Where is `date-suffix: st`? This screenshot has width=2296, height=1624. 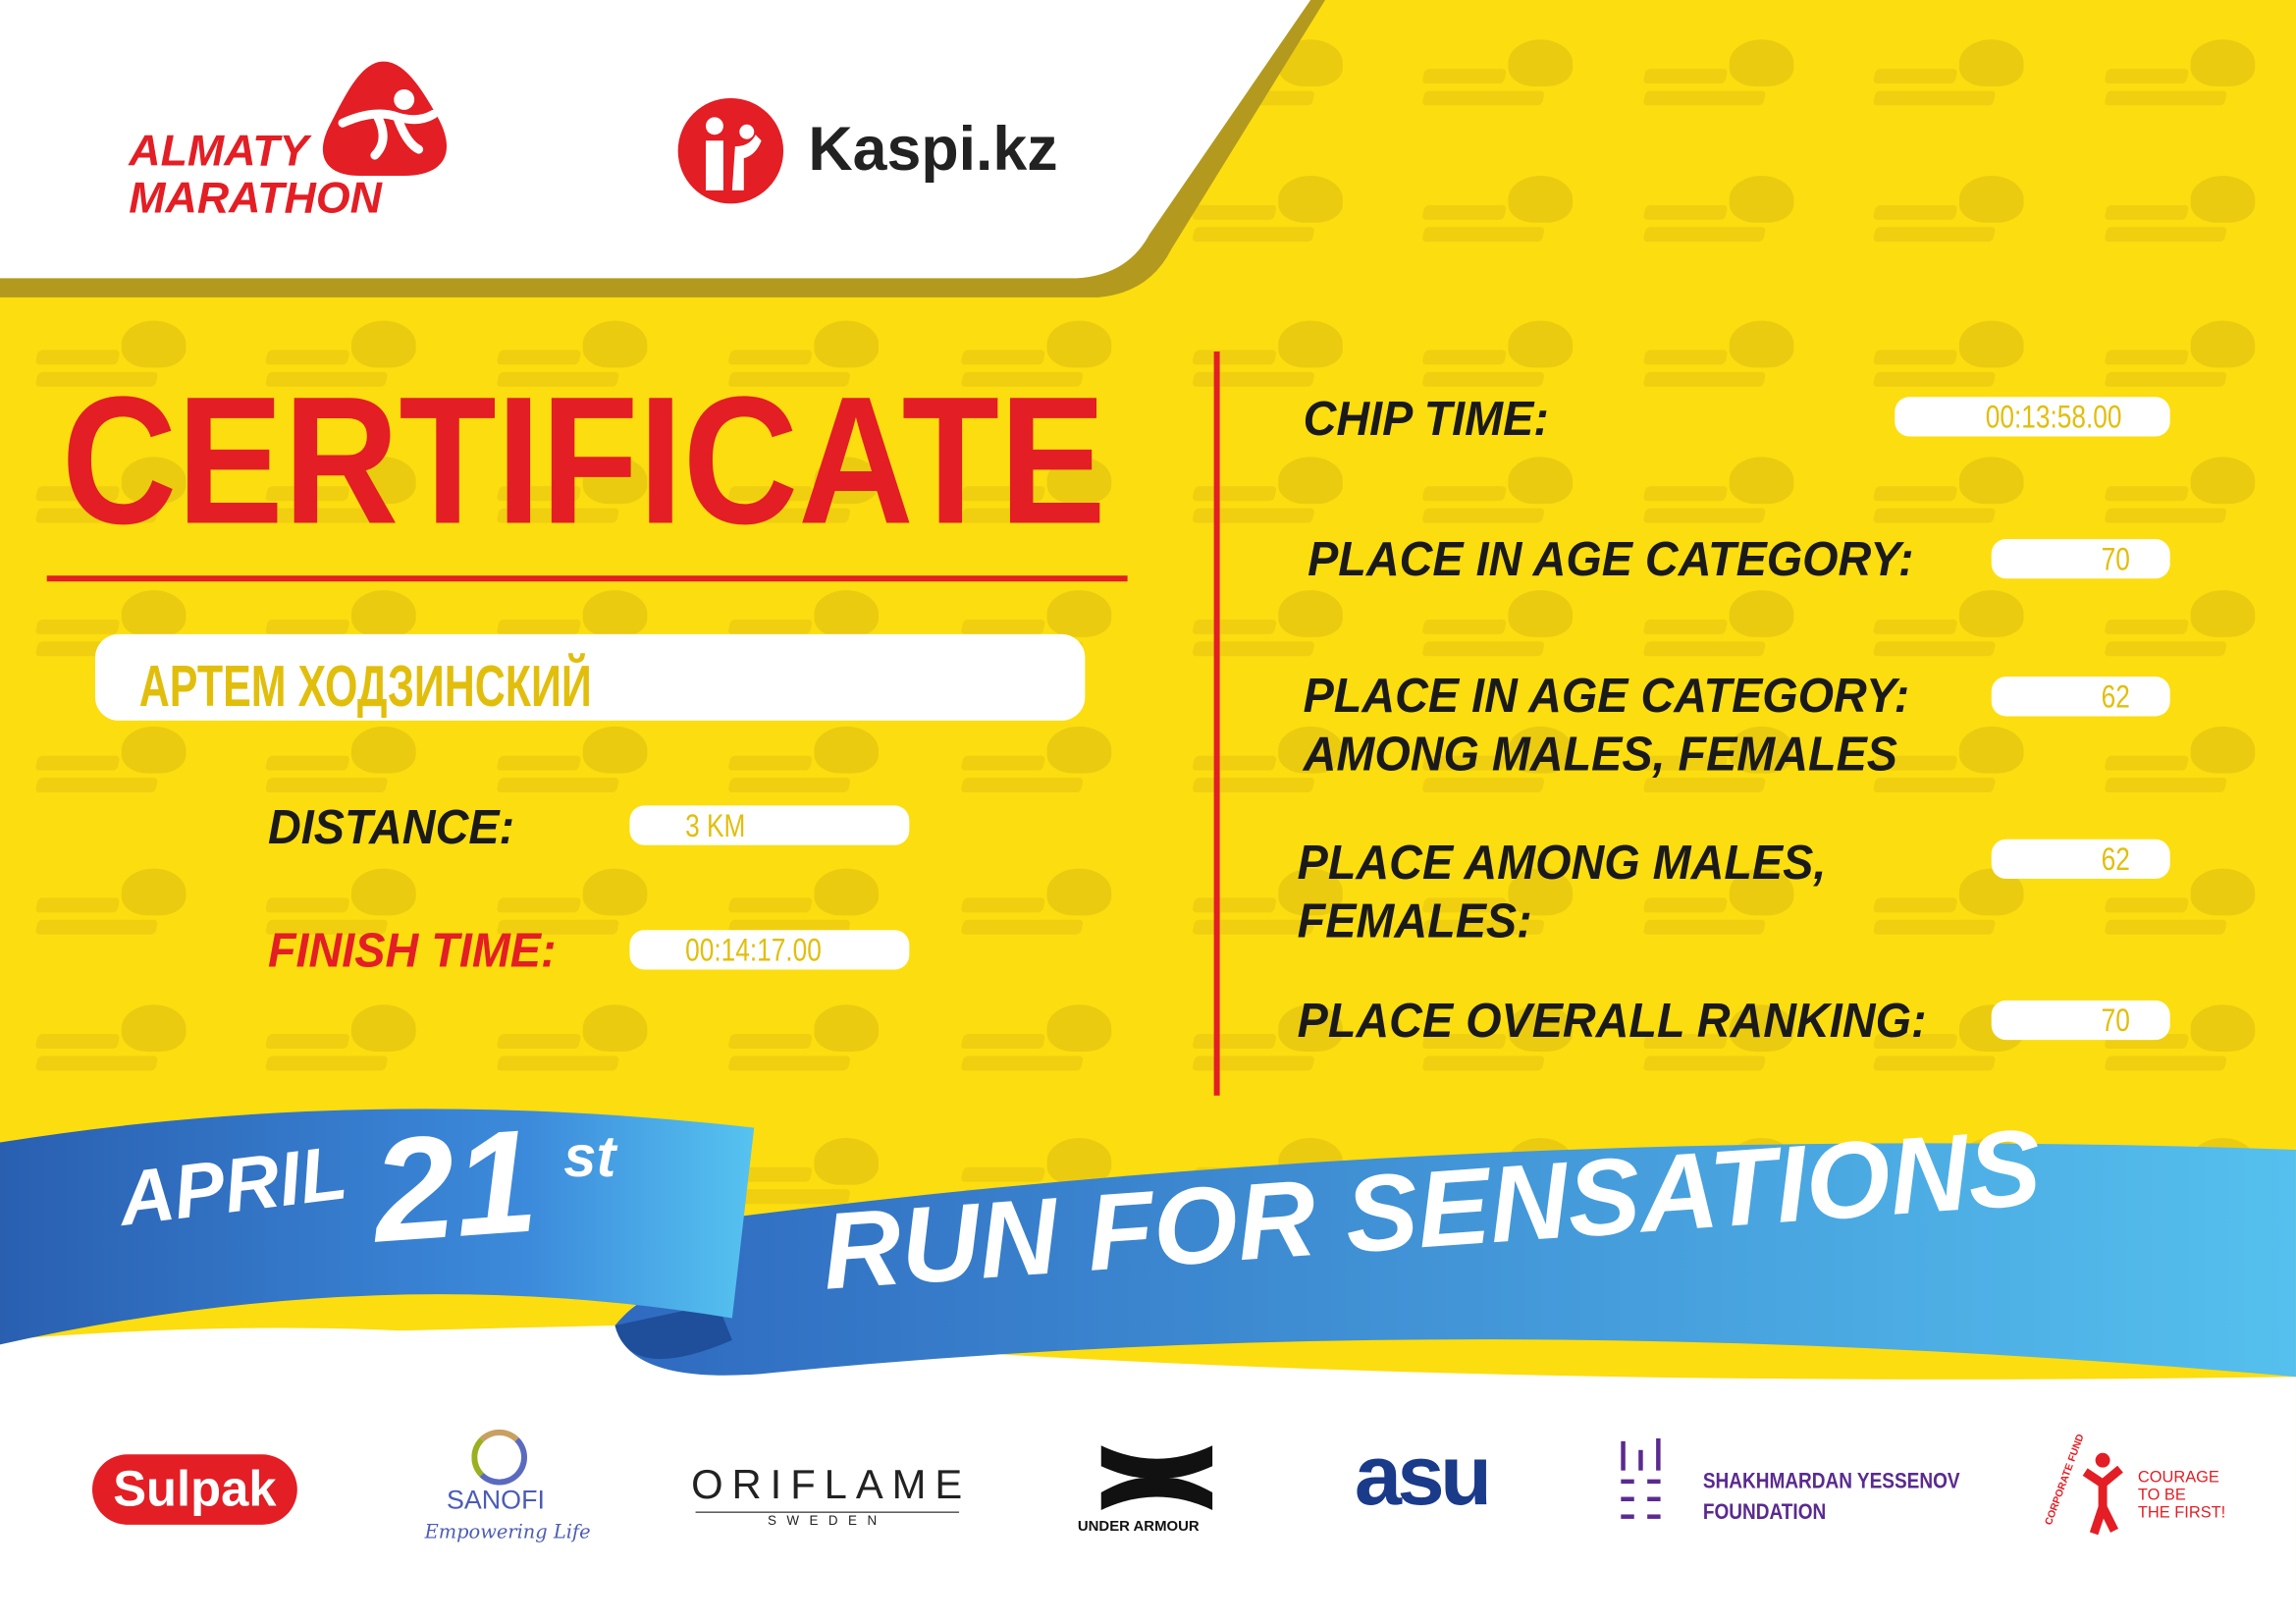
date-suffix: st is located at coordinates (590, 1157).